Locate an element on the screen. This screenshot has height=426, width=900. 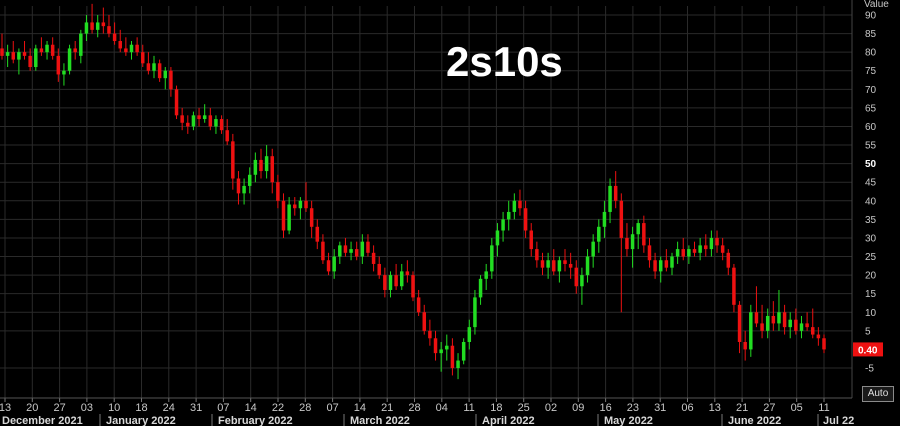
y-tick-label: -5 is located at coordinates (869, 369).